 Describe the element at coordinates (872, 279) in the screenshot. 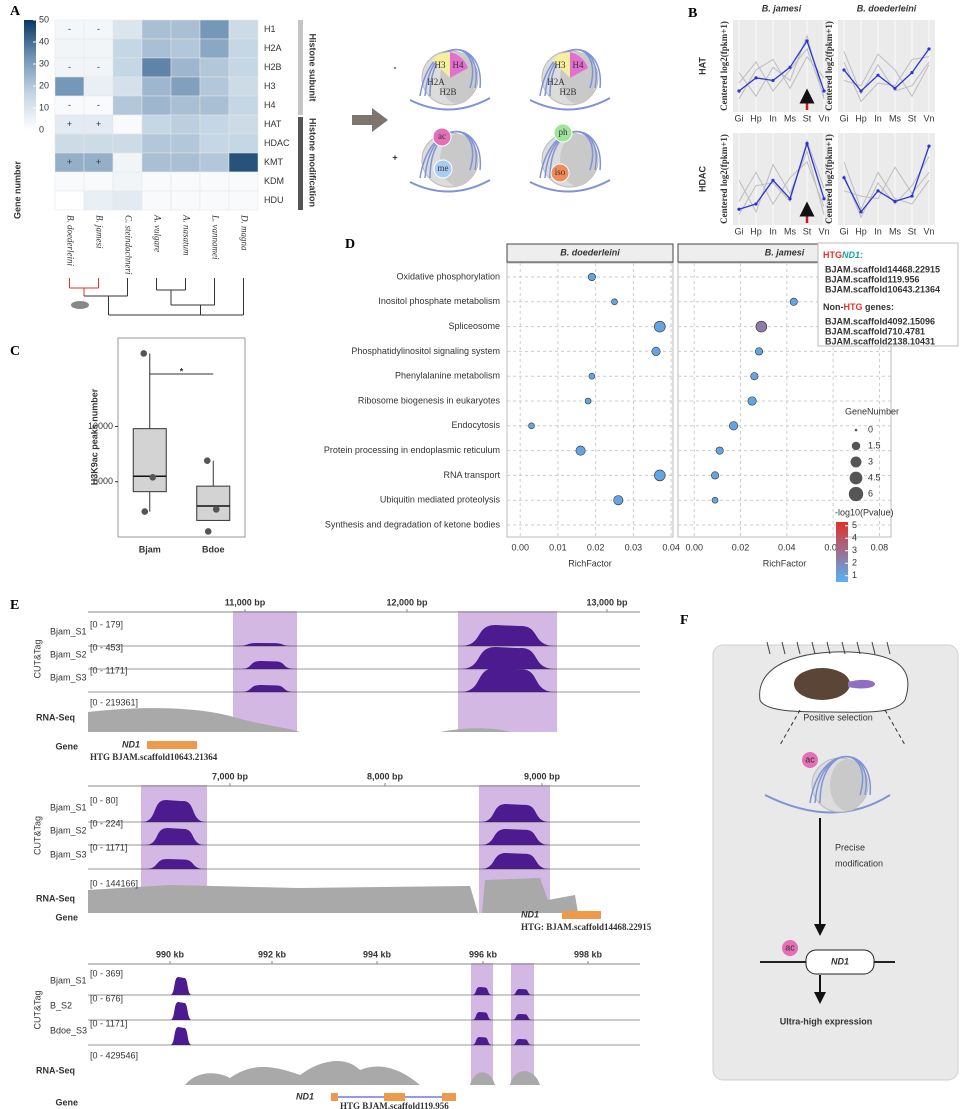

I see `gene-id: BJAM.scaffold119.956` at that location.